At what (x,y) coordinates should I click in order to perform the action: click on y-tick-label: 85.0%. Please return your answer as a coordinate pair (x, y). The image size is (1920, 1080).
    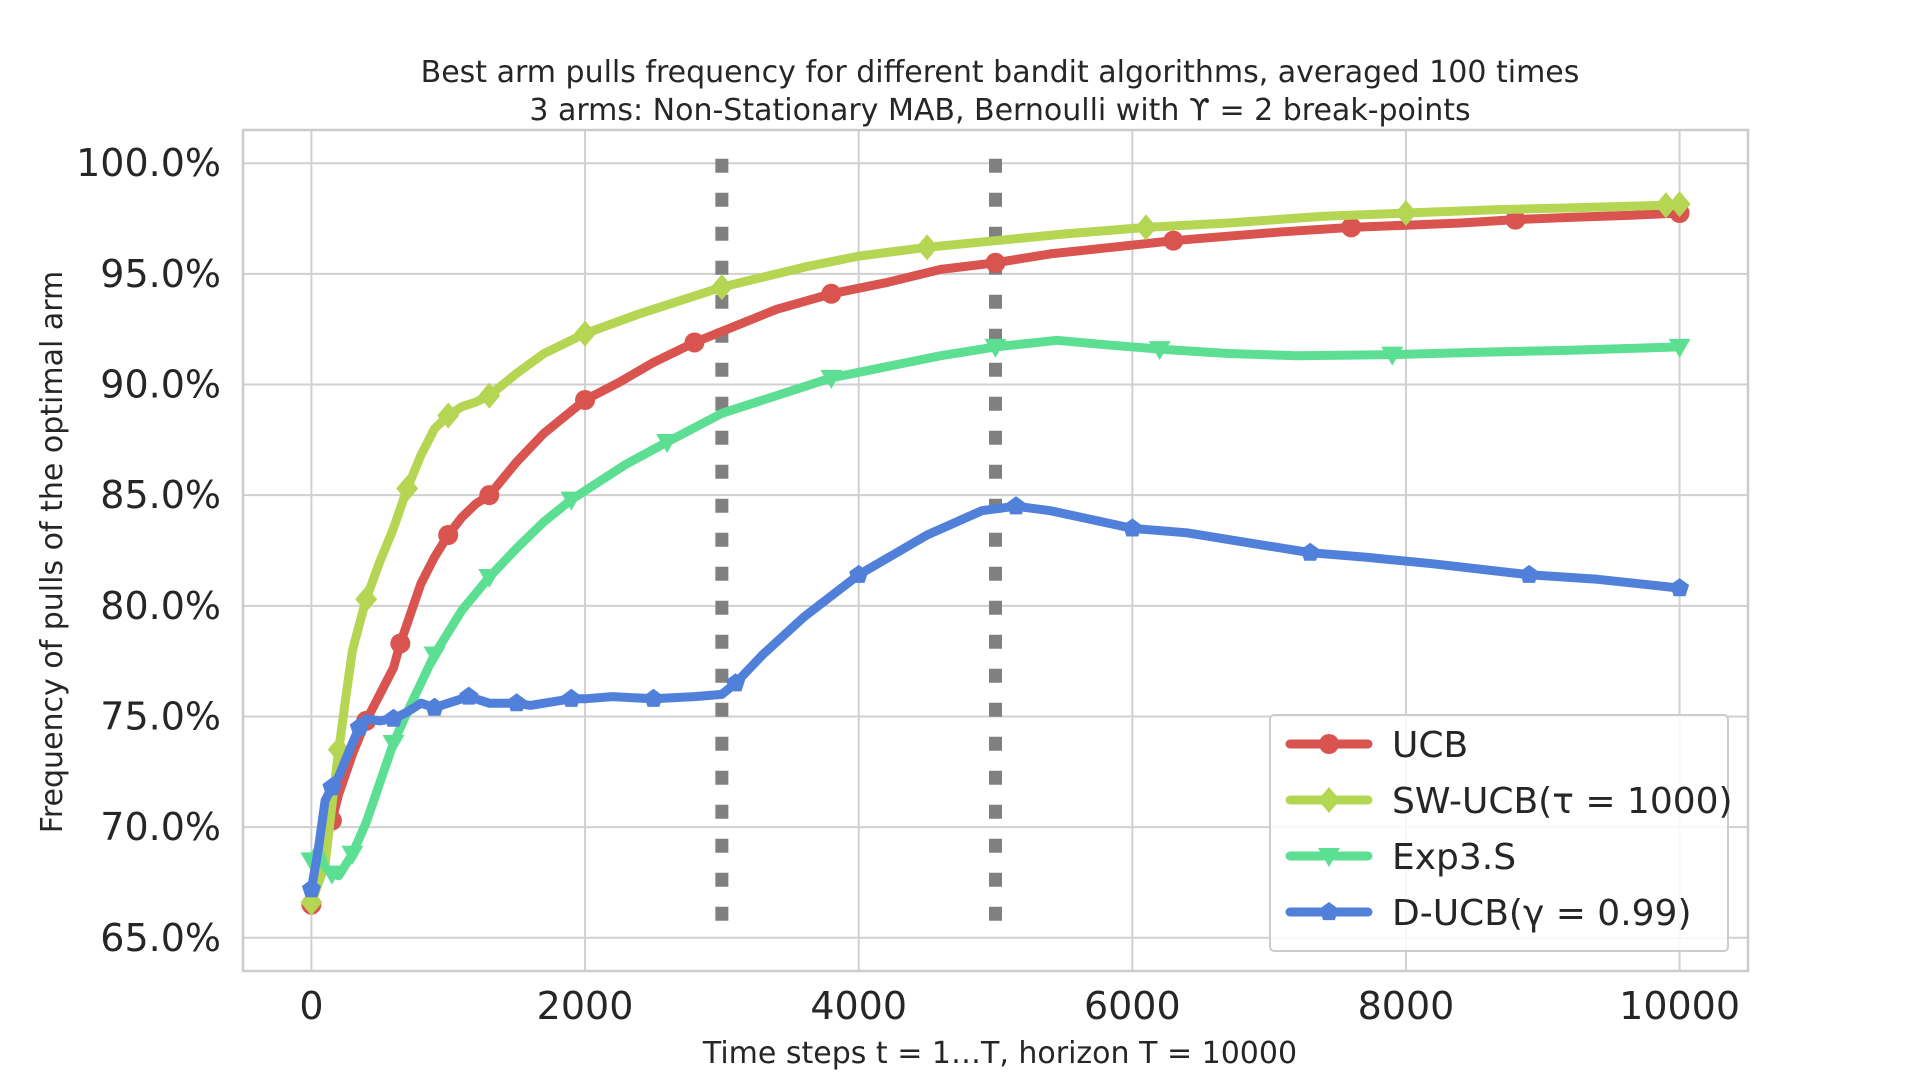
    Looking at the image, I should click on (160, 495).